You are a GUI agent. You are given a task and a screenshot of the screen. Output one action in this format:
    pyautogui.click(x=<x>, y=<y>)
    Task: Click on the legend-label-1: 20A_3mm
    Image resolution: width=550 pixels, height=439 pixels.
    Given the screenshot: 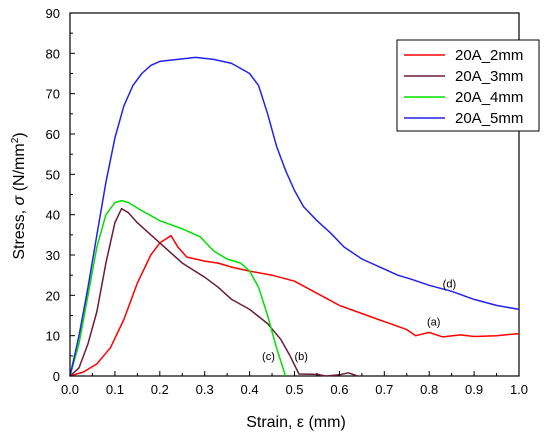 What is the action you would take?
    pyautogui.click(x=489, y=76)
    